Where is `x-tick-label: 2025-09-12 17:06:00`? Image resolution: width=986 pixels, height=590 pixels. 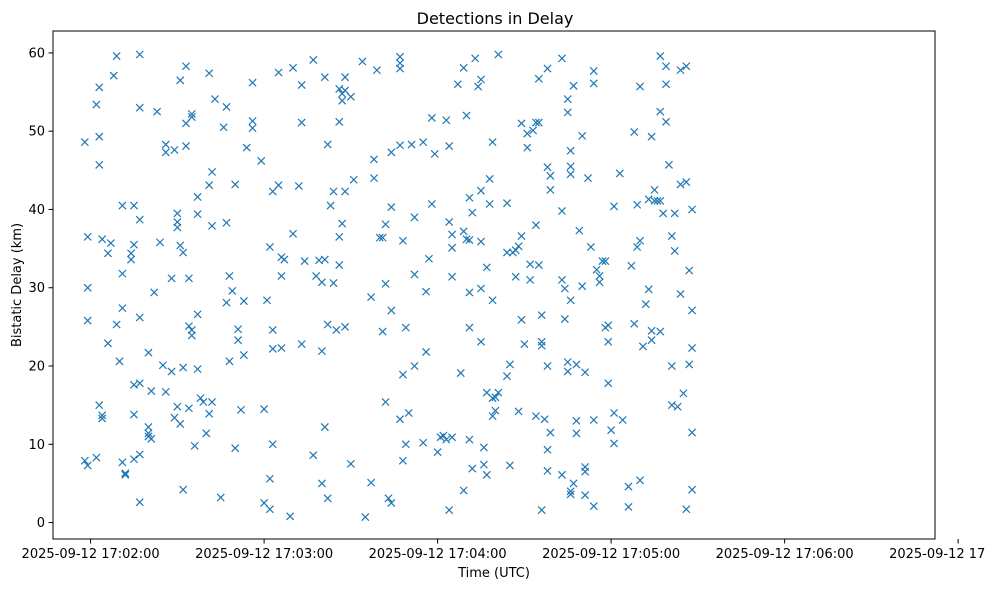
x-tick-label: 2025-09-12 17:06:00 is located at coordinates (785, 554).